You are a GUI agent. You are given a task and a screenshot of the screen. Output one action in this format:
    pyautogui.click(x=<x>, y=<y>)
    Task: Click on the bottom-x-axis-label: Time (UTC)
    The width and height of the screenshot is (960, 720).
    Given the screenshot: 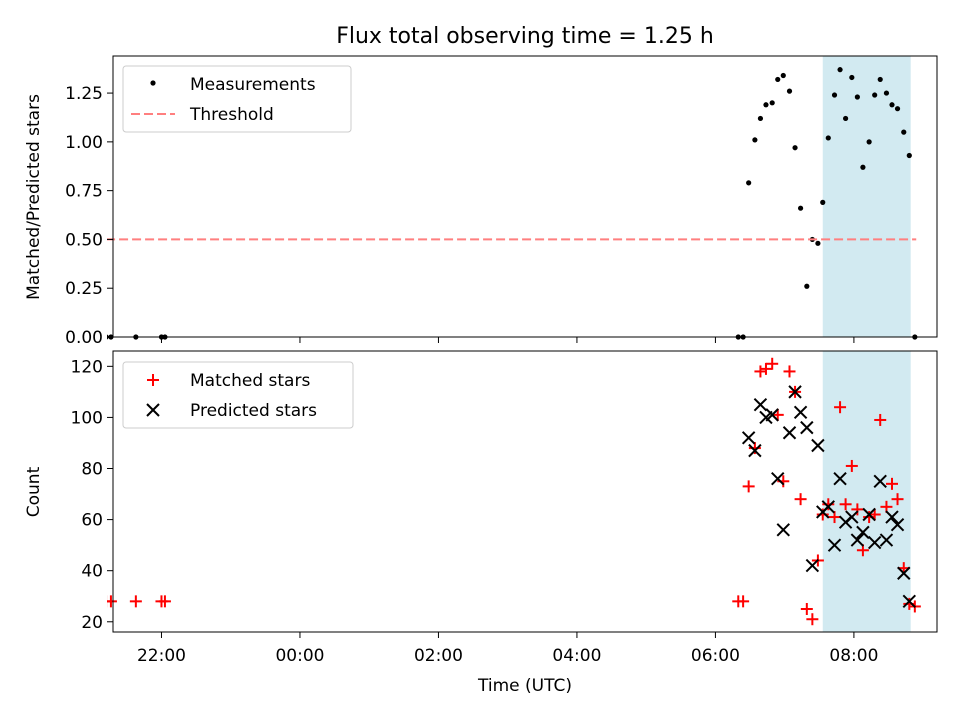 What is the action you would take?
    pyautogui.click(x=524, y=686)
    